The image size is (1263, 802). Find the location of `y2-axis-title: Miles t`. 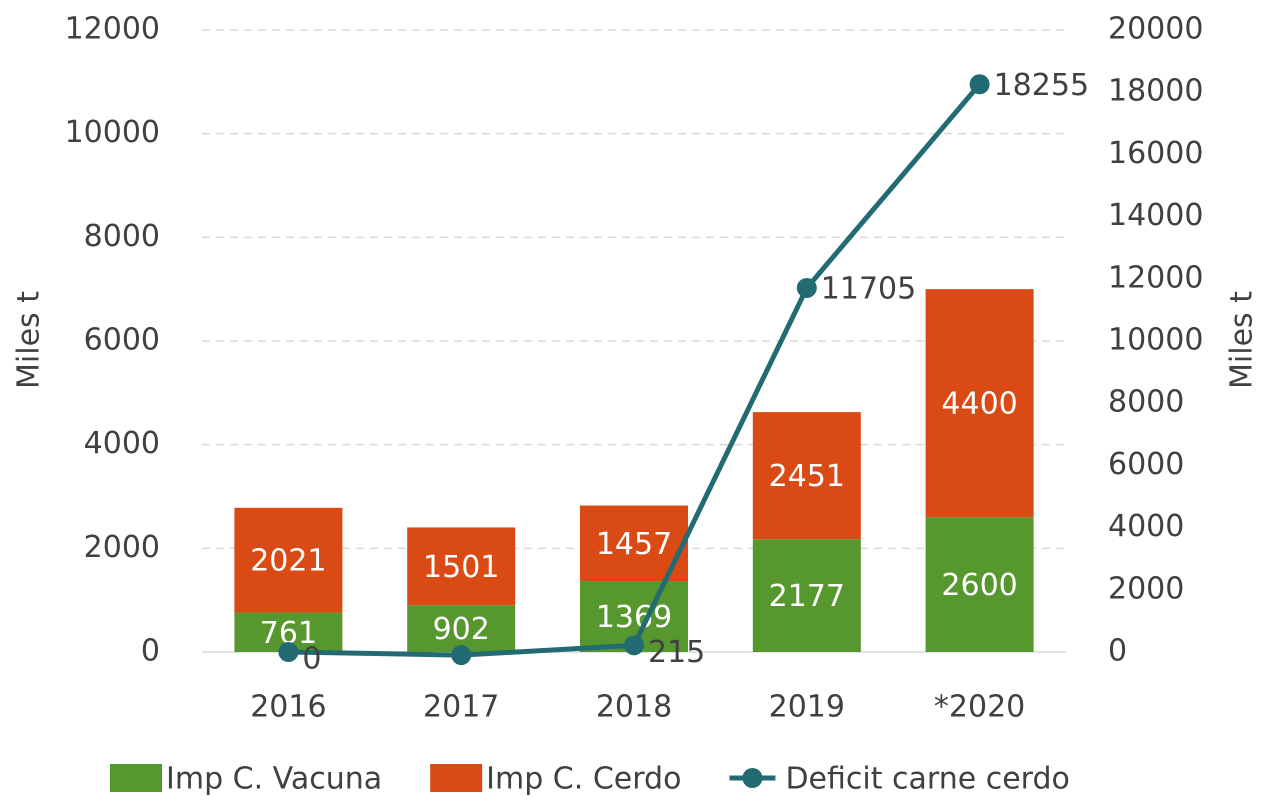

y2-axis-title: Miles t is located at coordinates (1242, 340).